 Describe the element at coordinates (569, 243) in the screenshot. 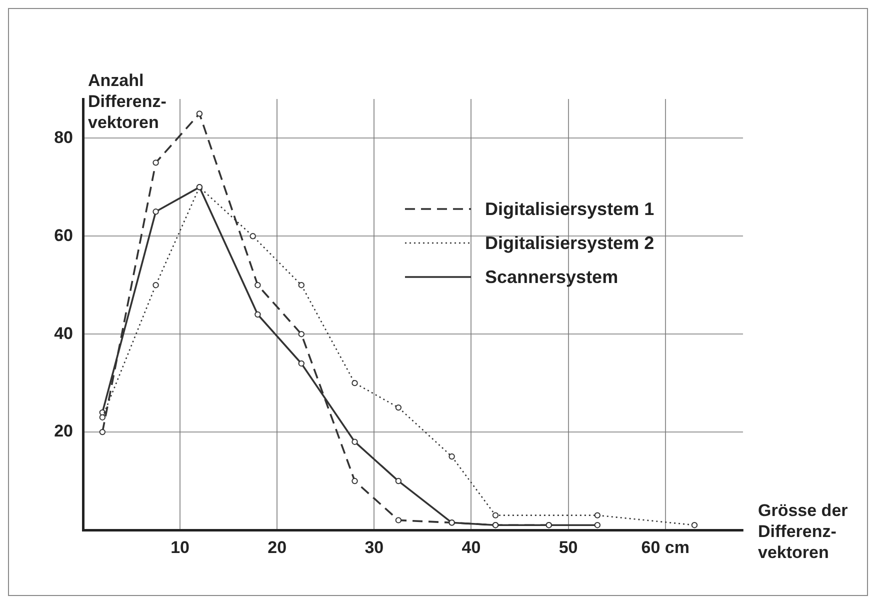

I see `legend-label: Digitalisiersystem 2` at that location.